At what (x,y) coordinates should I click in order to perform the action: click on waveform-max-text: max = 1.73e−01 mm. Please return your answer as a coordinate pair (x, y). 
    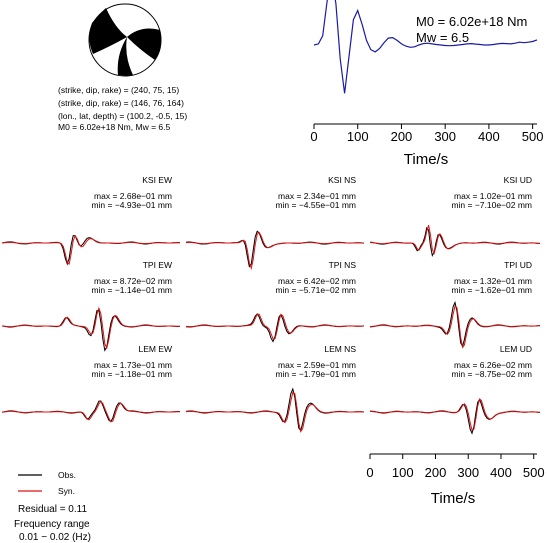
    Looking at the image, I should click on (133, 365).